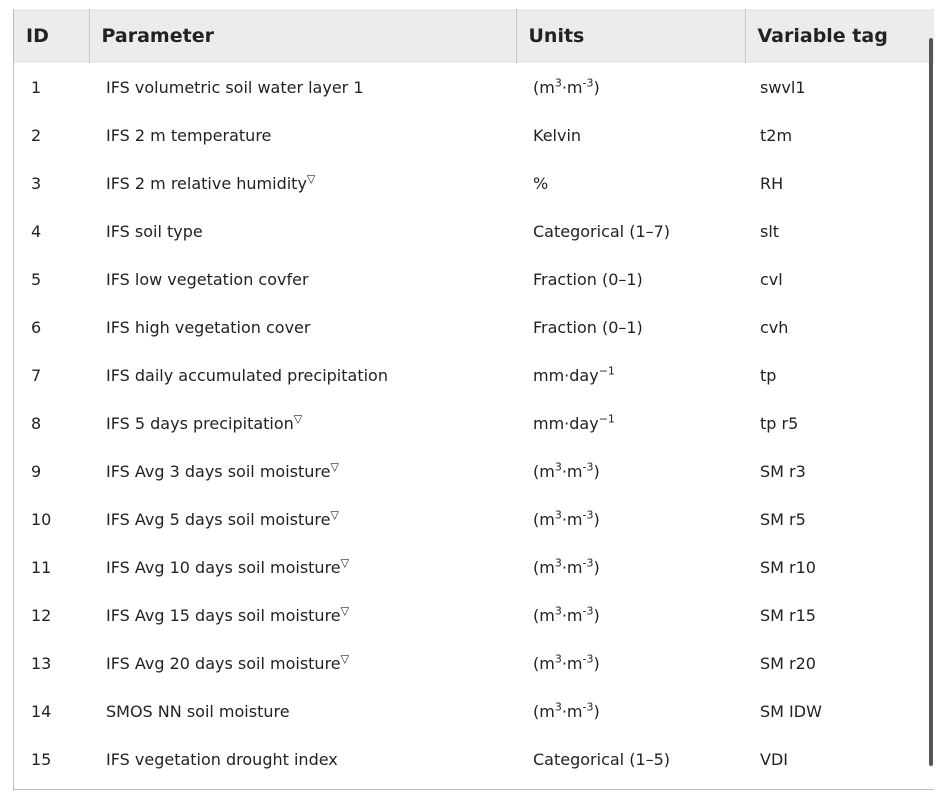  Describe the element at coordinates (36, 231) in the screenshot. I see `cell-id: 4` at that location.